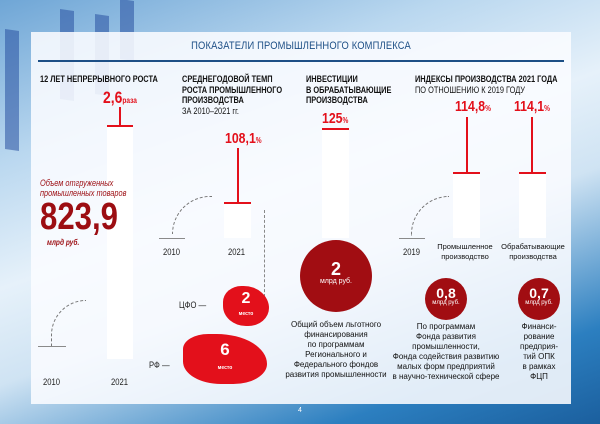 The image size is (600, 424). Describe the element at coordinates (532, 106) in the screenshot. I see `index-value: 114,1%` at that location.